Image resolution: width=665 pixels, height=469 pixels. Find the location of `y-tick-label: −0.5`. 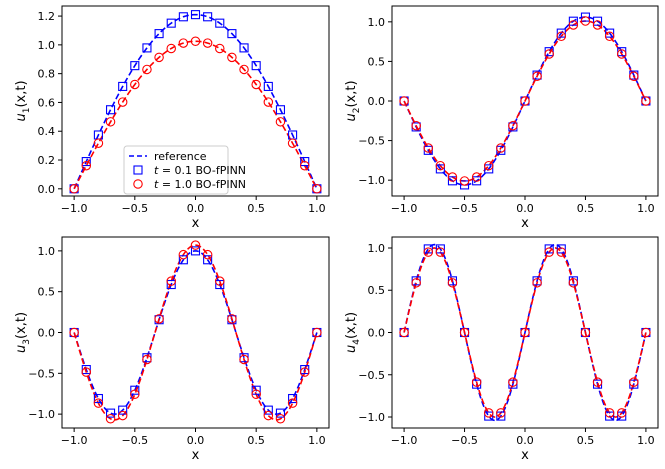

y-tick-label: −0.5 is located at coordinates (371, 375).